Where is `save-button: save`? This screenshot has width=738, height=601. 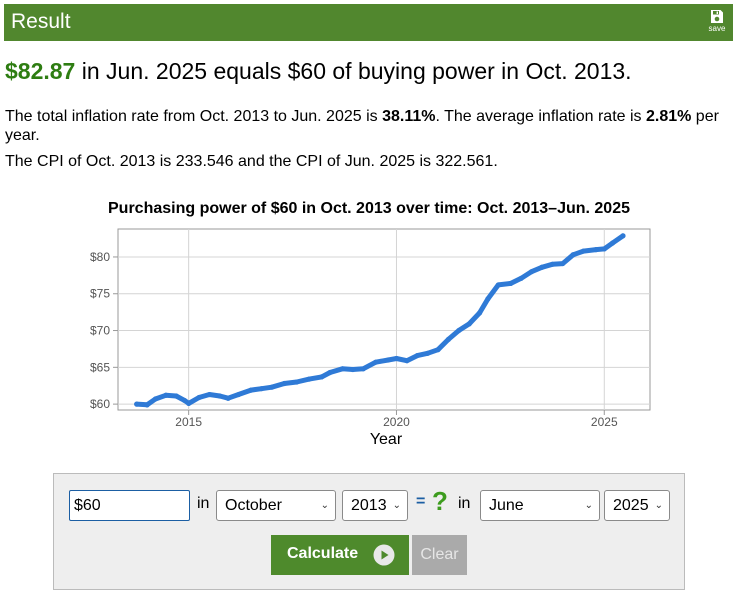 save-button: save is located at coordinates (717, 23).